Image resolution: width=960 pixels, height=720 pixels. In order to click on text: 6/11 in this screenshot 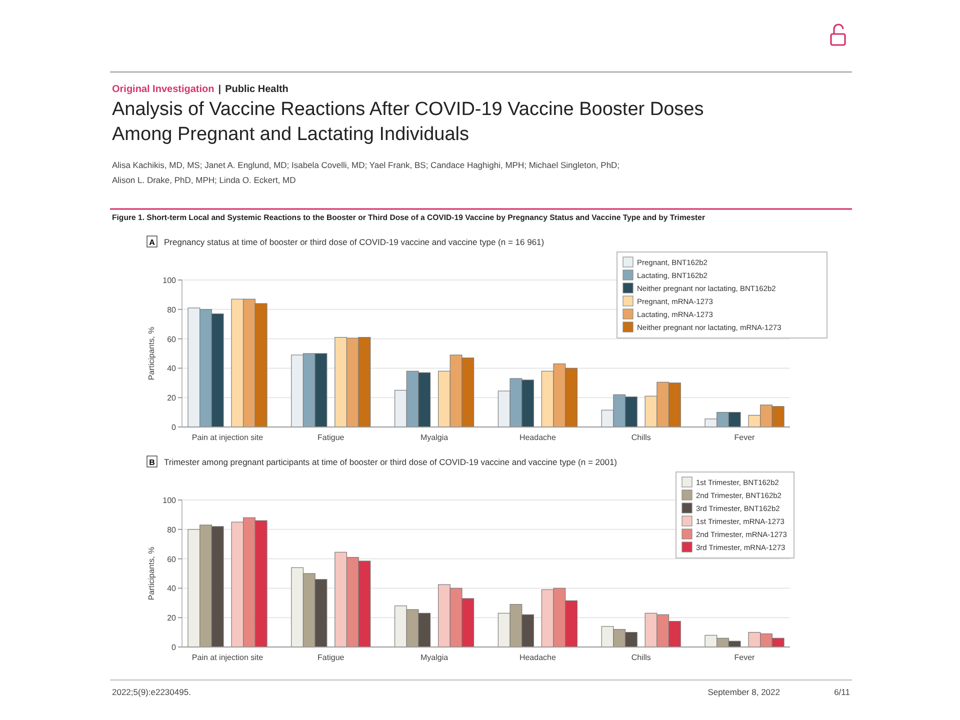, I will do `click(842, 692)`.